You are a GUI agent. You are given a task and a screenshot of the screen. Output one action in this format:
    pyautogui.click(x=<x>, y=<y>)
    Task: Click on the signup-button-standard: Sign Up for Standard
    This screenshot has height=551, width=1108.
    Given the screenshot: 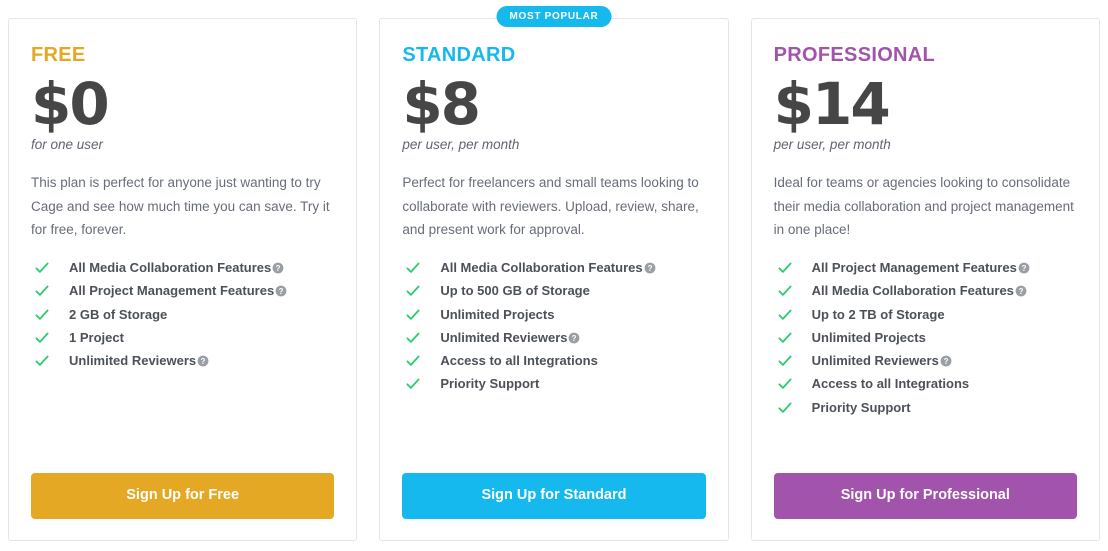 What is the action you would take?
    pyautogui.click(x=554, y=496)
    